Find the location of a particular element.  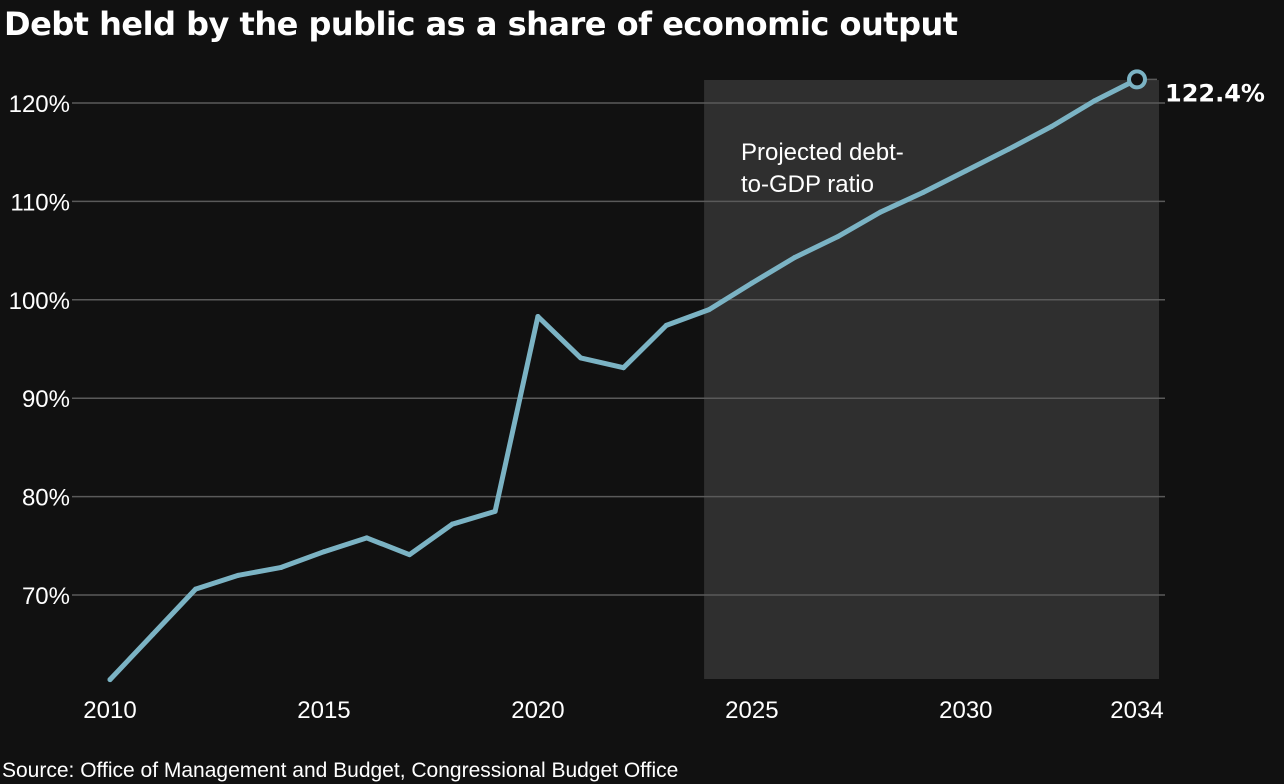

x-tick-label: 2020 is located at coordinates (537, 710).